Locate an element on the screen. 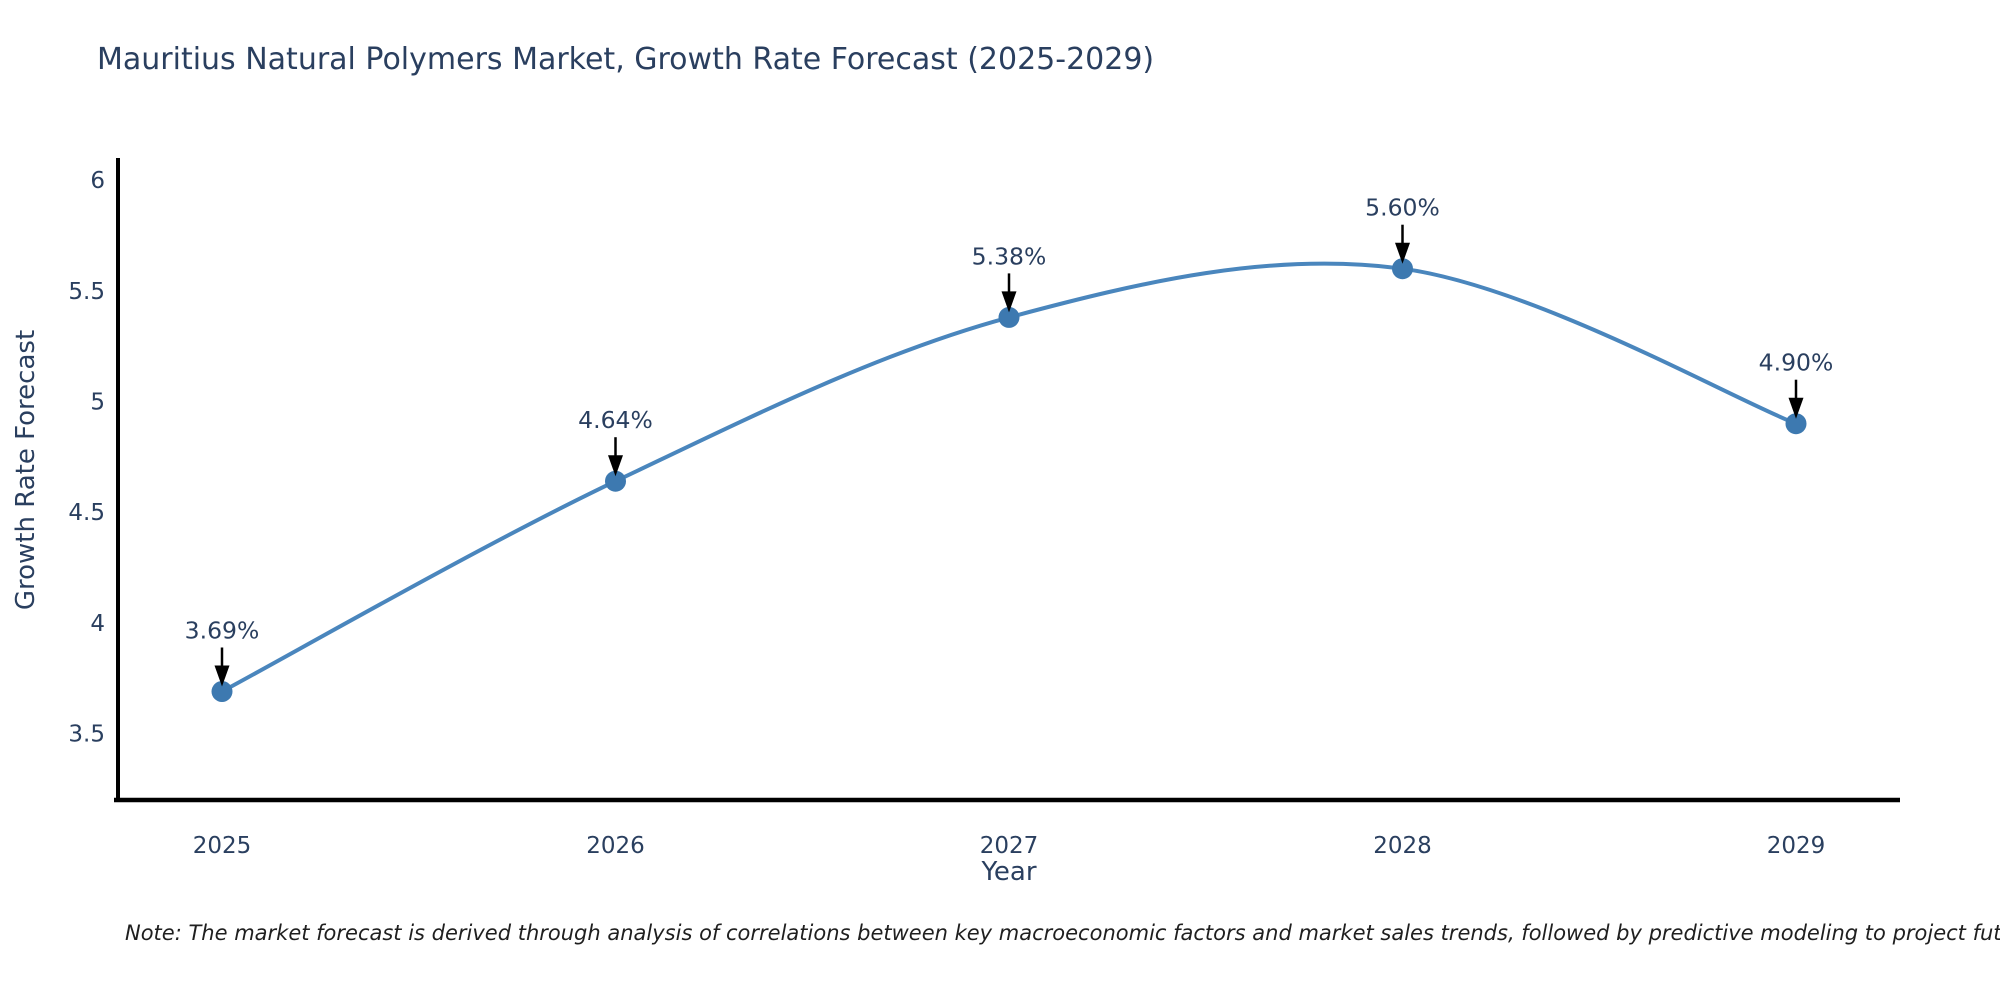 This screenshot has height=1000, width=2000. y-tick-label: 6 is located at coordinates (97, 181).